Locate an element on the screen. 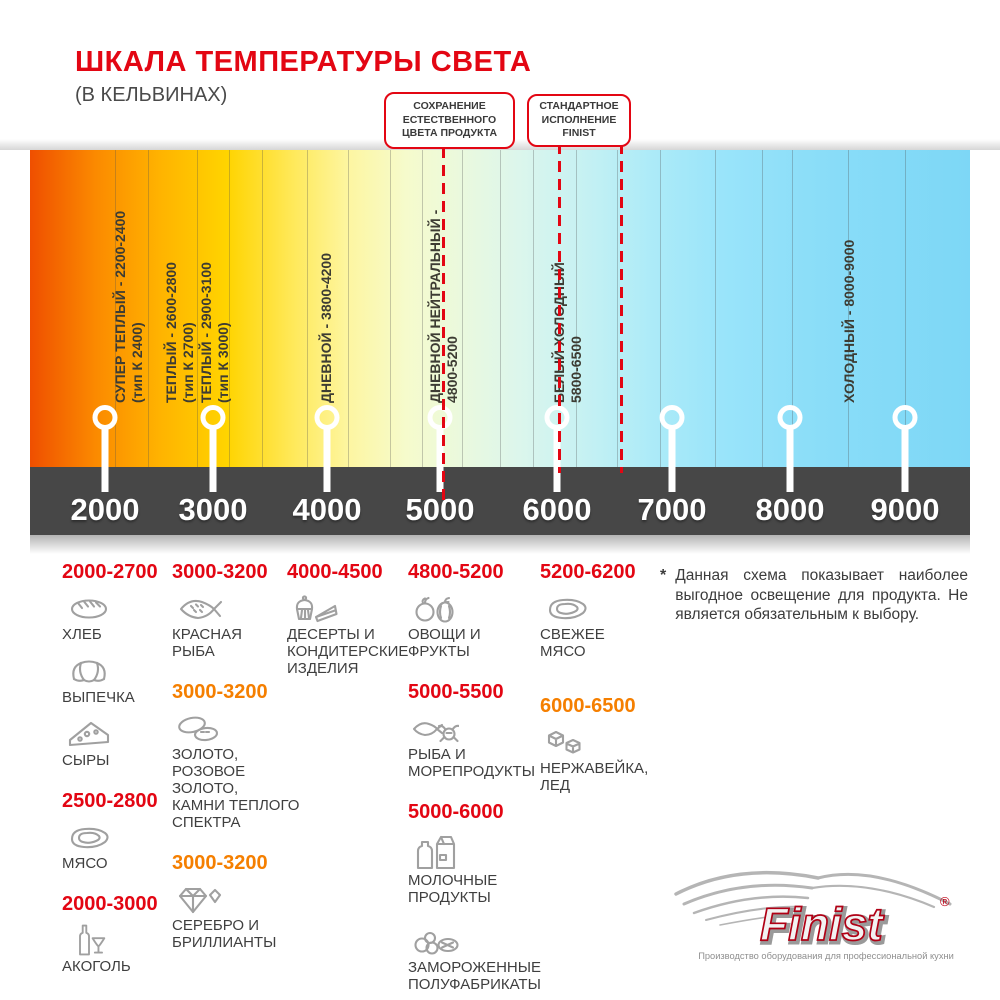 This screenshot has width=1000, height=1000. tick-4000: 4000 is located at coordinates (327, 509).